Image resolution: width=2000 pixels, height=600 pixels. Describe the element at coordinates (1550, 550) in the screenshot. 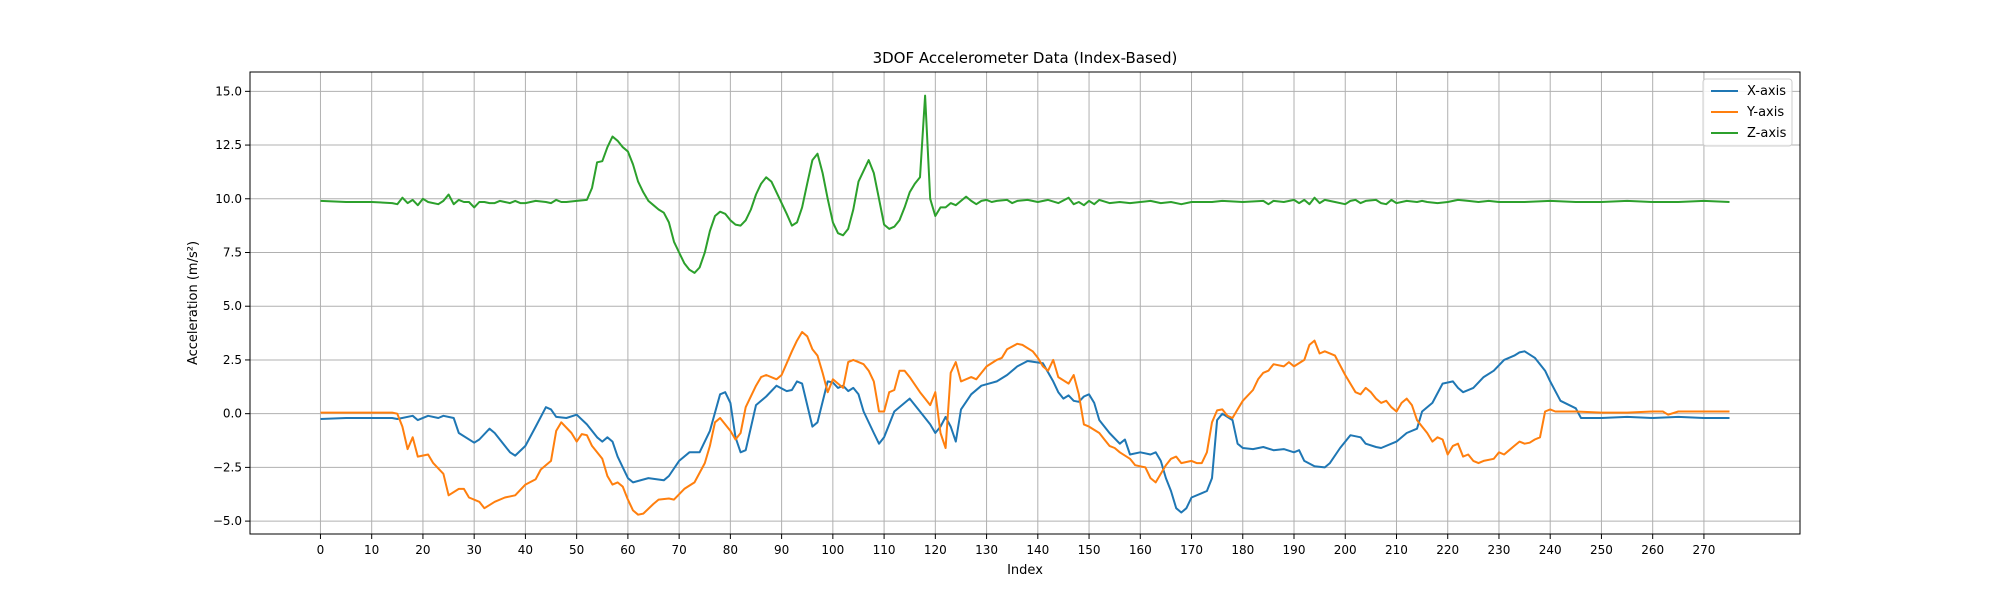

I see `x-tick-label: 240` at that location.